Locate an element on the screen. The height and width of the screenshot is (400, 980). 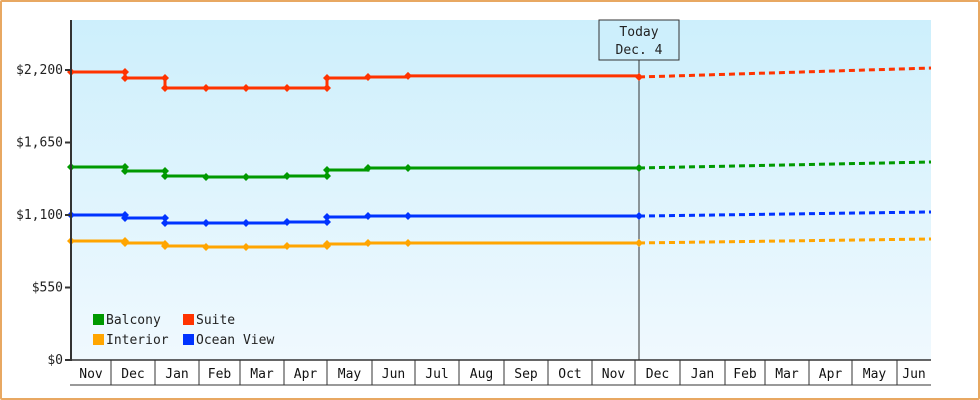
today-box is located at coordinates (639, 40).